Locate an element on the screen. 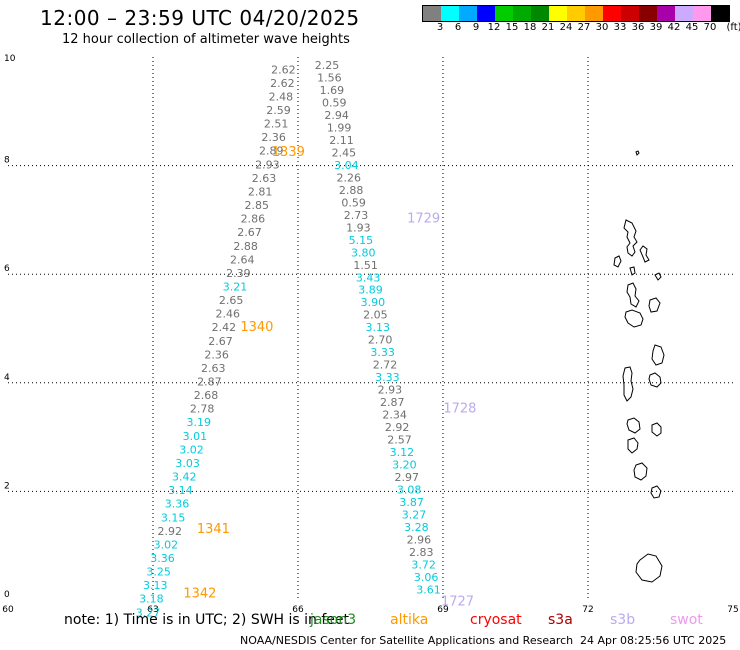  wave-height-label: 2.83 is located at coordinates (421, 552).